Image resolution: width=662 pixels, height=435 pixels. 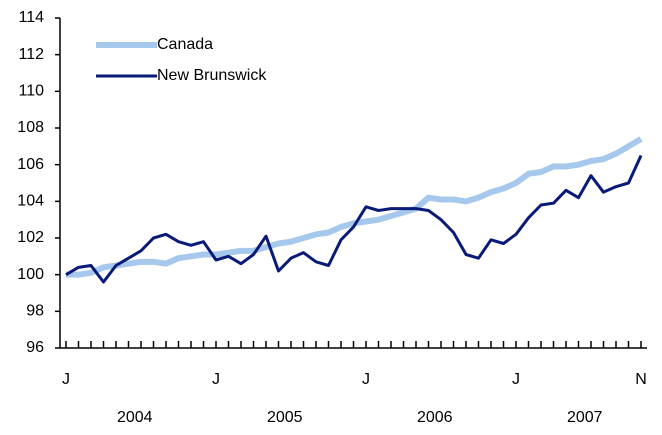 What do you see at coordinates (135, 417) in the screenshot?
I see `x-group-label: 2004` at bounding box center [135, 417].